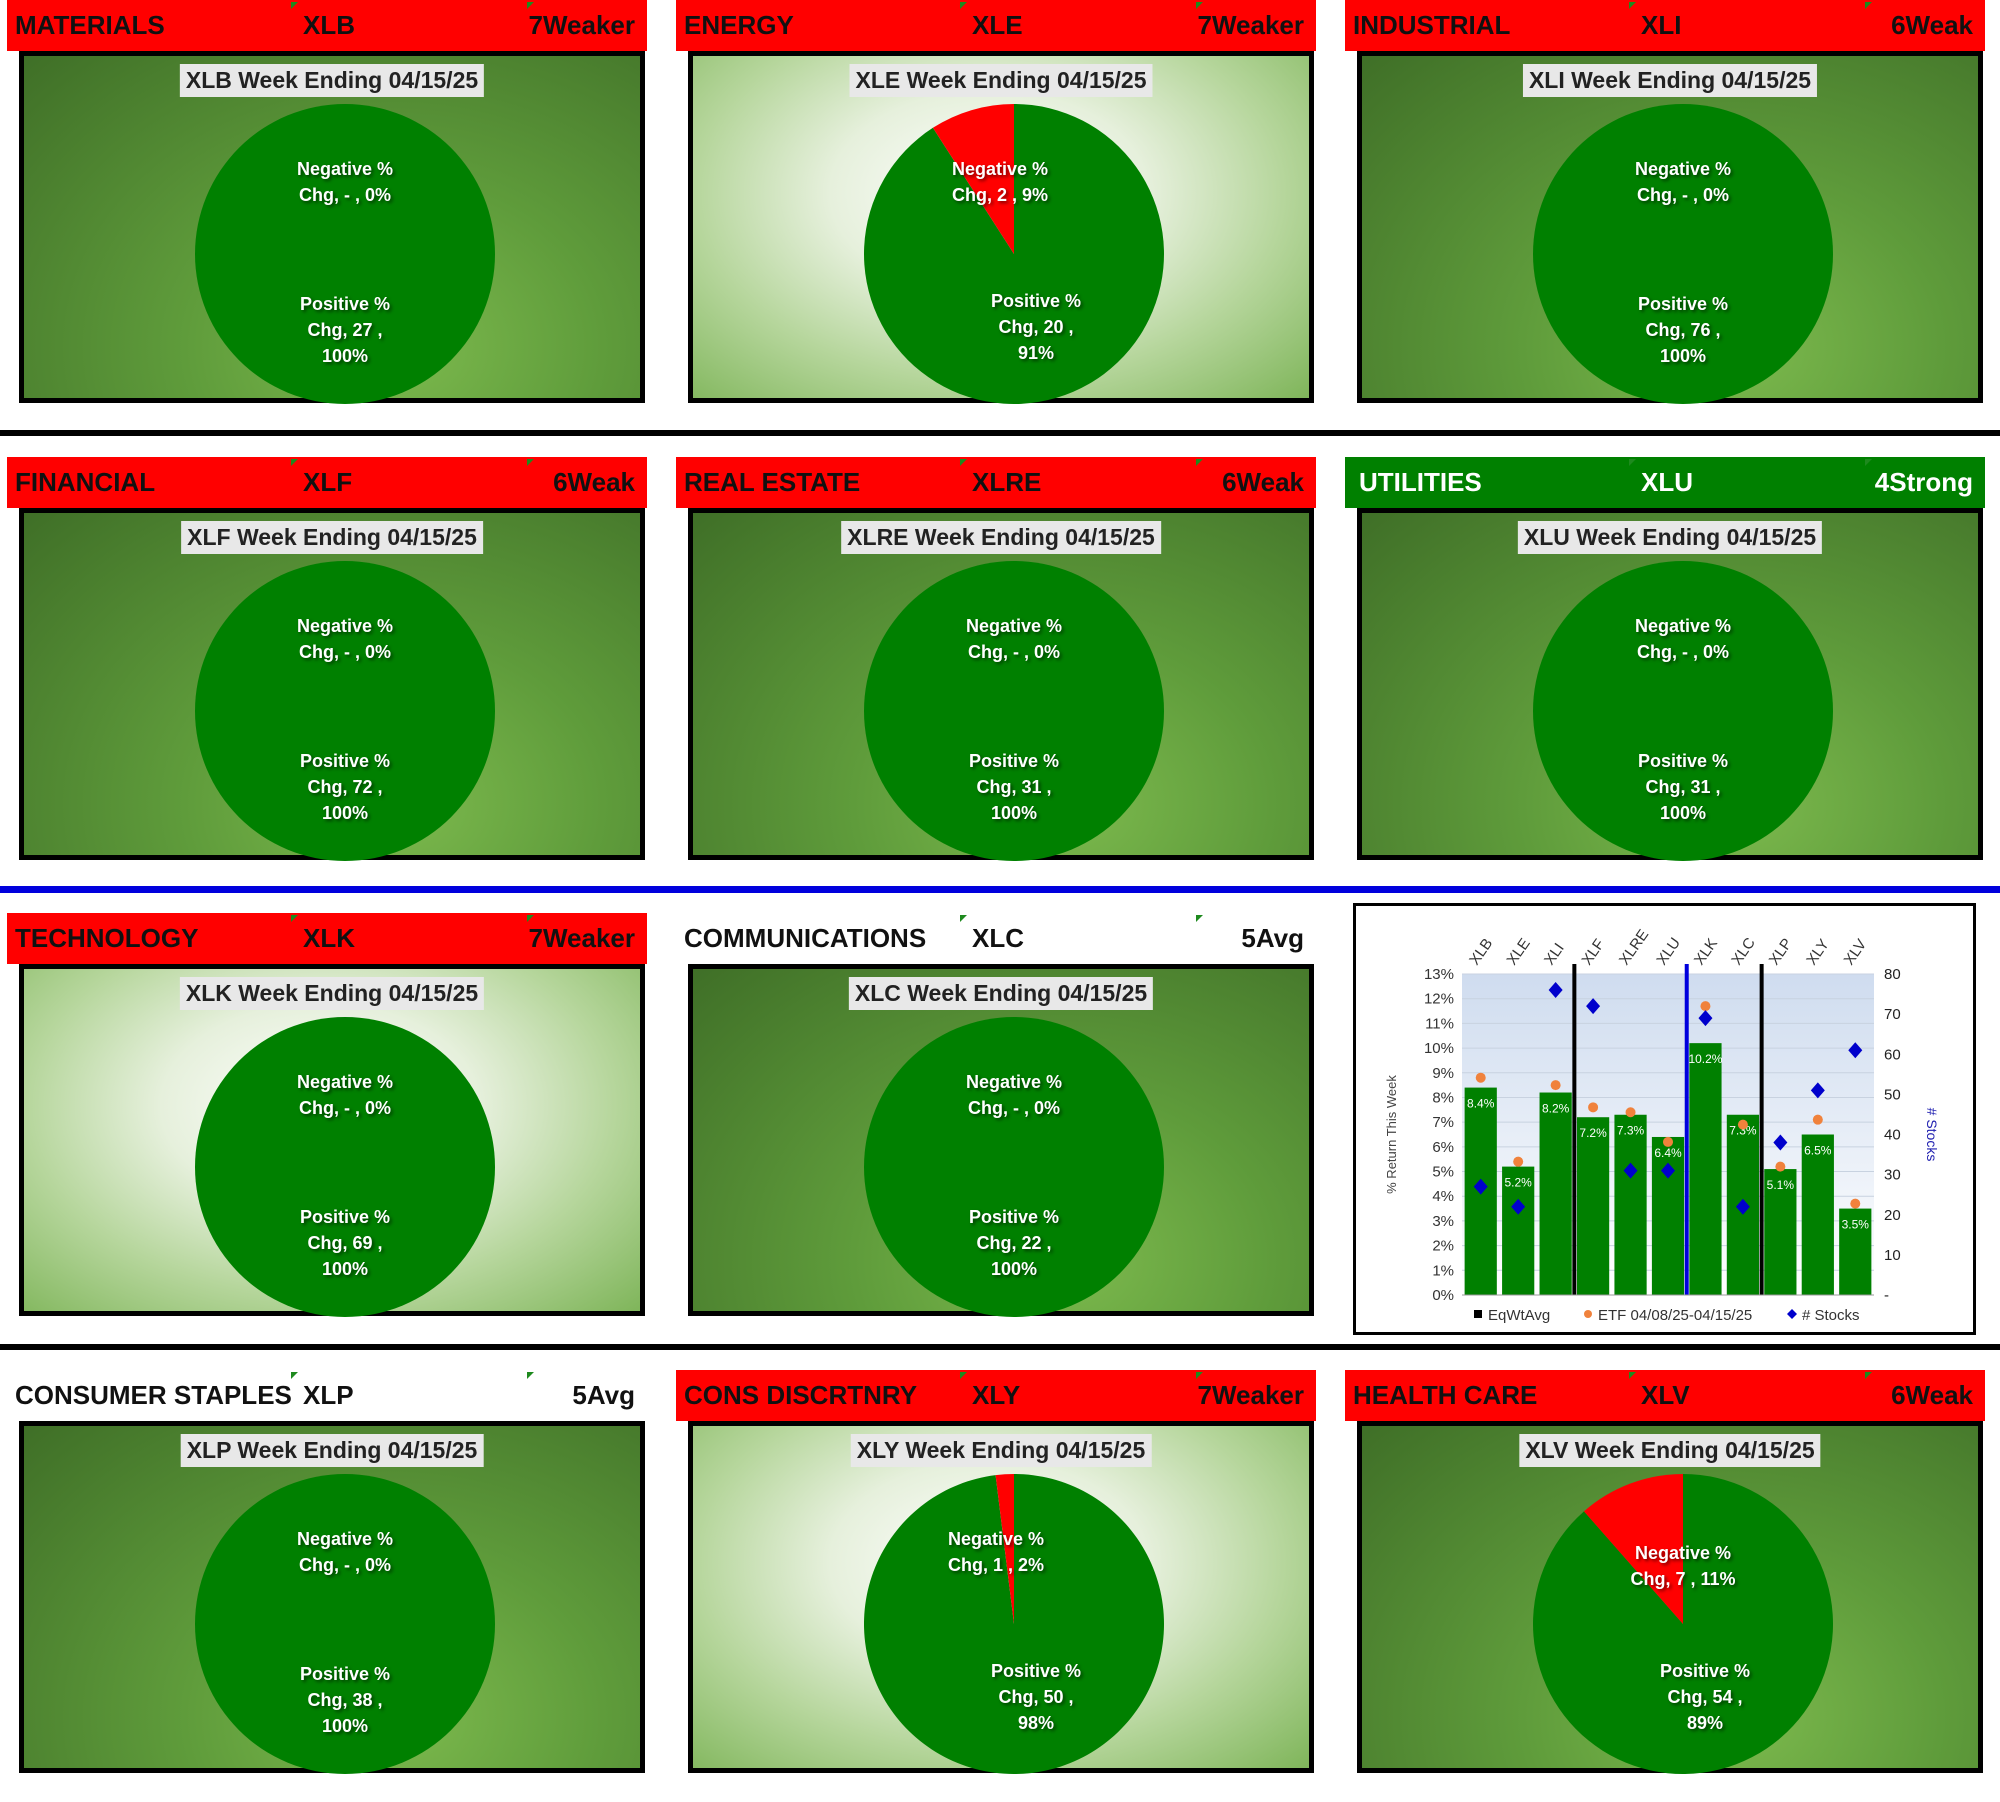 Image resolution: width=2000 pixels, height=1802 pixels. I want to click on sector-header: UTILITIES XLU 4Strong, so click(1665, 482).